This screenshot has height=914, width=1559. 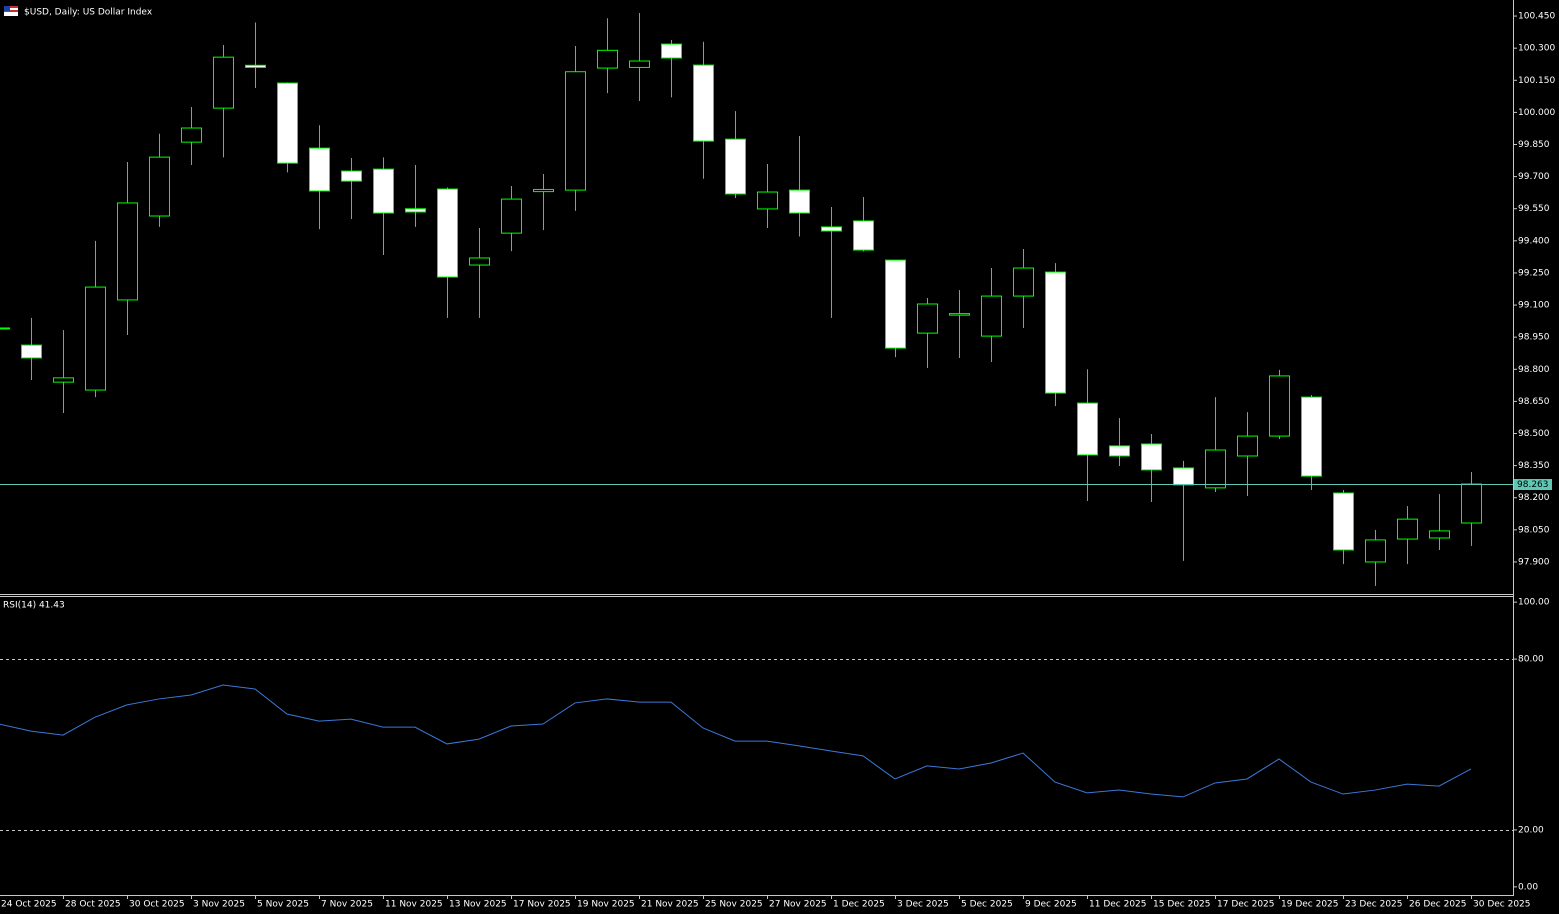 I want to click on x-tick-label: 15 Dec 2025, so click(x=1182, y=905).